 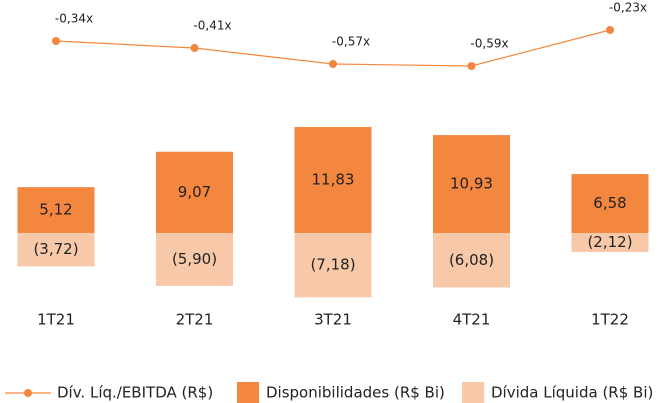 What do you see at coordinates (489, 44) in the screenshot?
I see `data-label: -0,59x` at bounding box center [489, 44].